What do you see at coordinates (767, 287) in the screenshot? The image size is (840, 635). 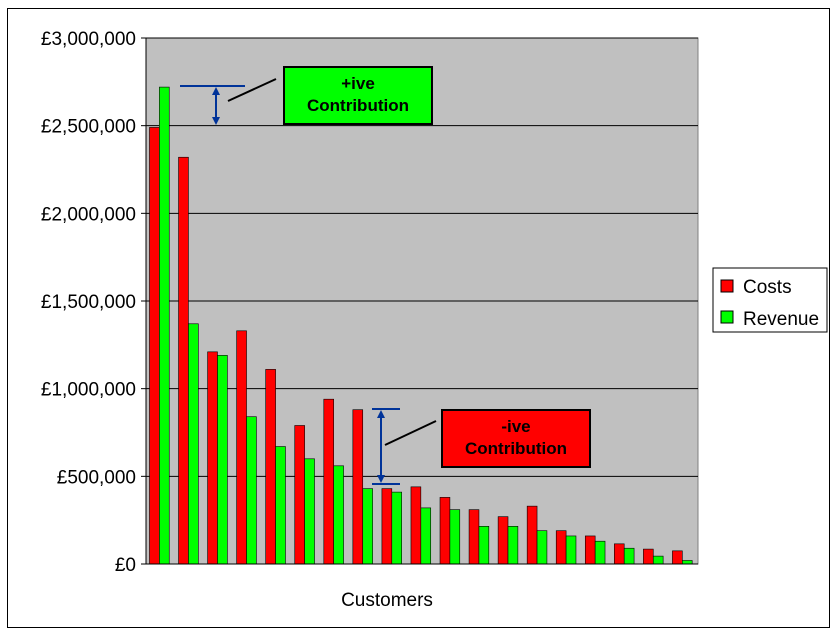 I see `legend-label-costs: Costs` at bounding box center [767, 287].